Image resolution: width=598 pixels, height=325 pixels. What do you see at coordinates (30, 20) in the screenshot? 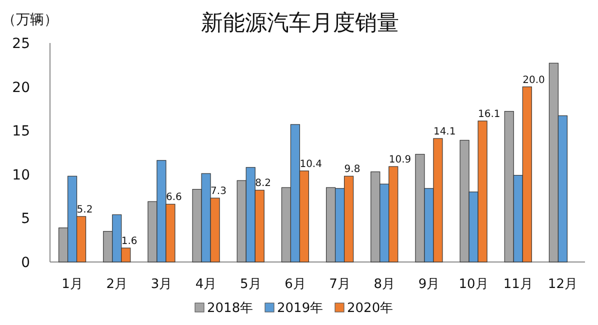
I see `y-axis-title: （万辆）` at bounding box center [30, 20].